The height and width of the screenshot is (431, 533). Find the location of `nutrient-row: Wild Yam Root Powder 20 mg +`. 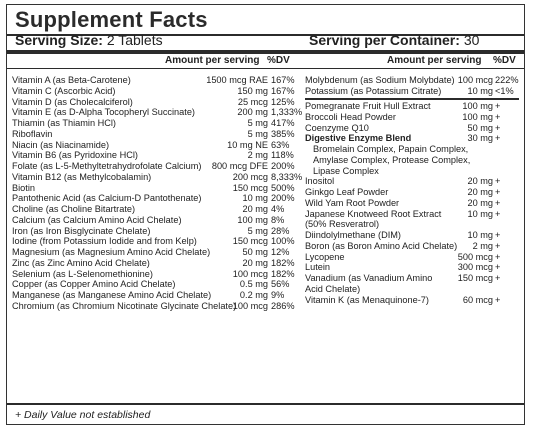

nutrient-row: Wild Yam Root Powder 20 mg + is located at coordinates (414, 203).